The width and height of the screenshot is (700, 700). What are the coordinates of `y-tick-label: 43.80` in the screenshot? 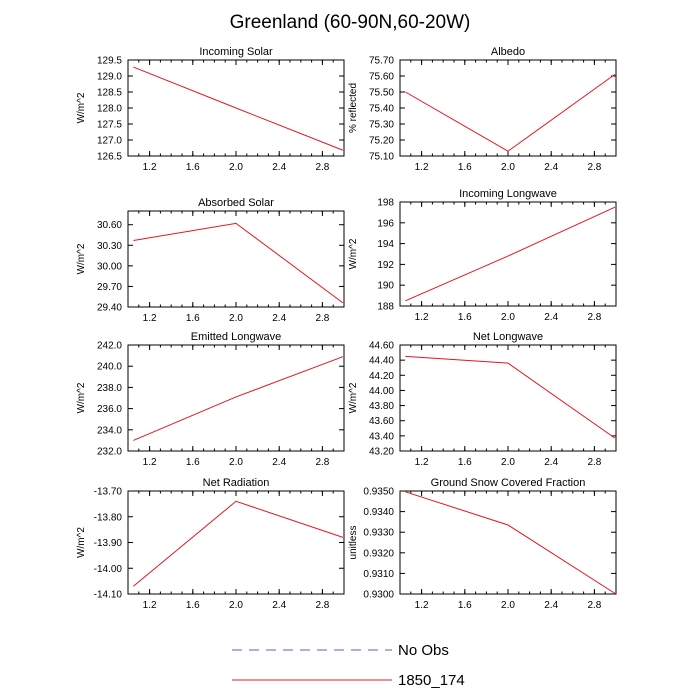 It's located at (381, 406).